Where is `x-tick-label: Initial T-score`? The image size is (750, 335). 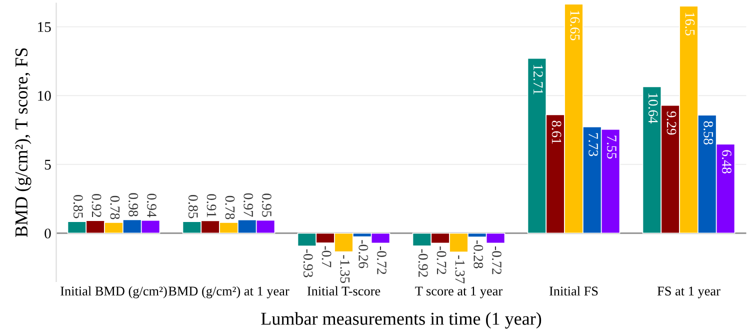
x-tick-label: Initial T-score is located at coordinates (343, 291).